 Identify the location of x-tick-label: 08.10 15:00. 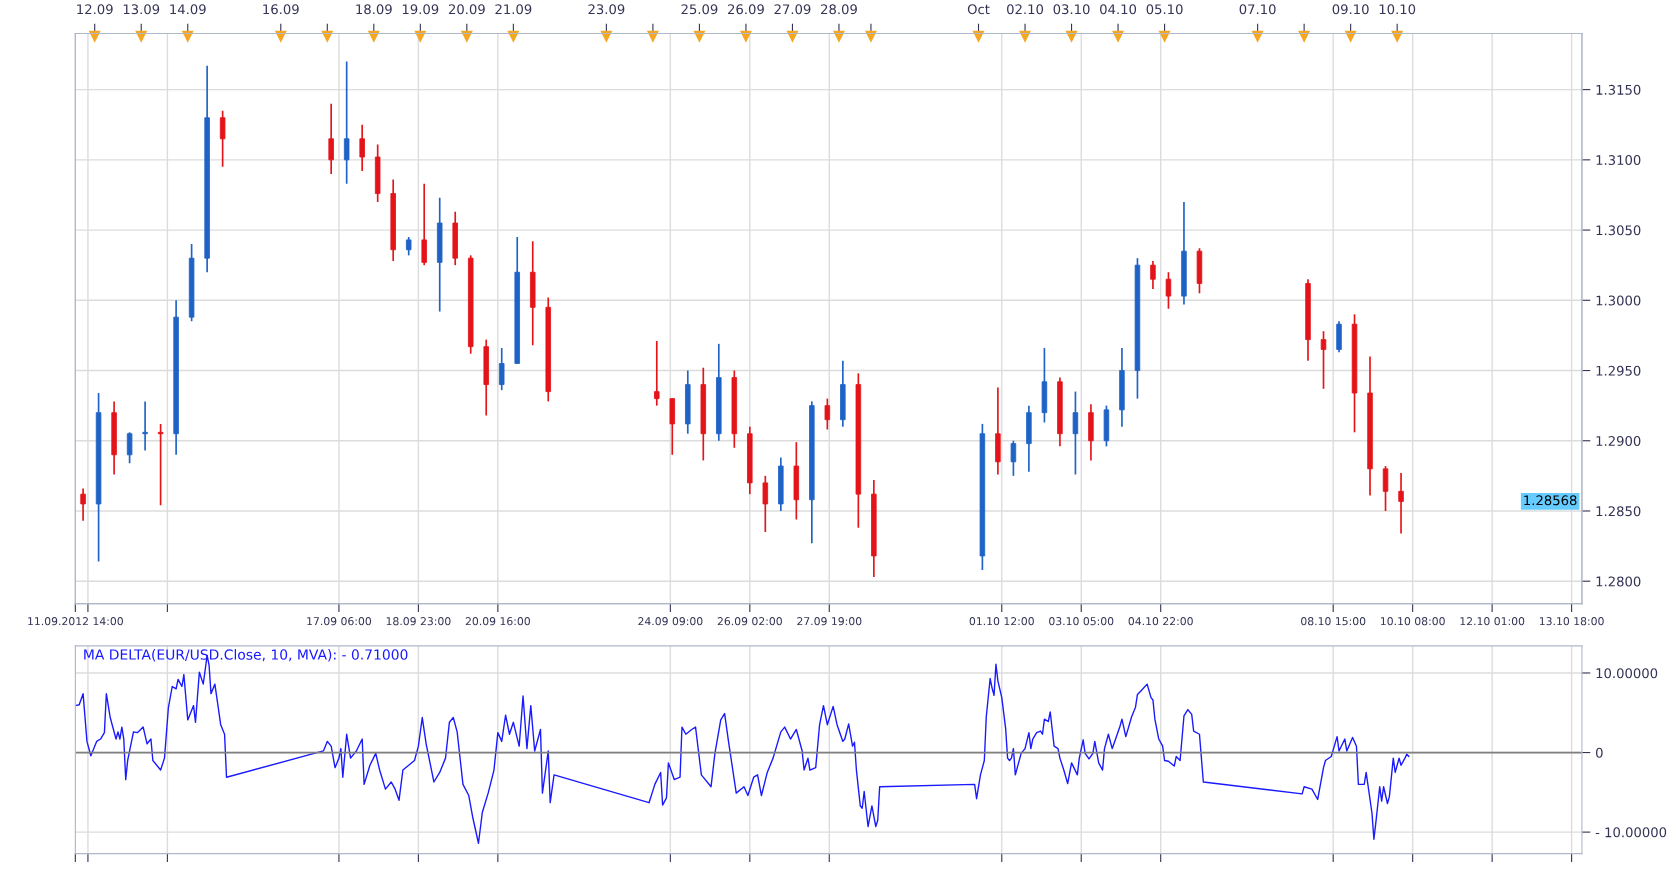
(1333, 621).